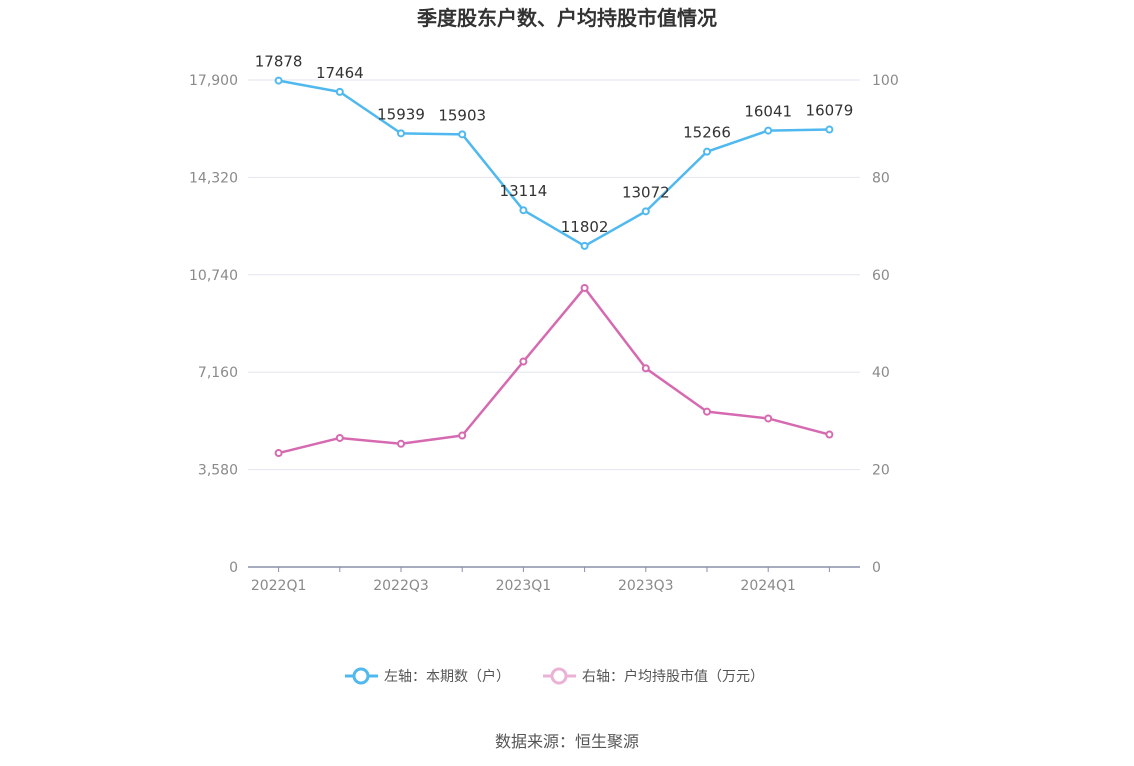  What do you see at coordinates (768, 112) in the screenshot?
I see `data-label: 16041` at bounding box center [768, 112].